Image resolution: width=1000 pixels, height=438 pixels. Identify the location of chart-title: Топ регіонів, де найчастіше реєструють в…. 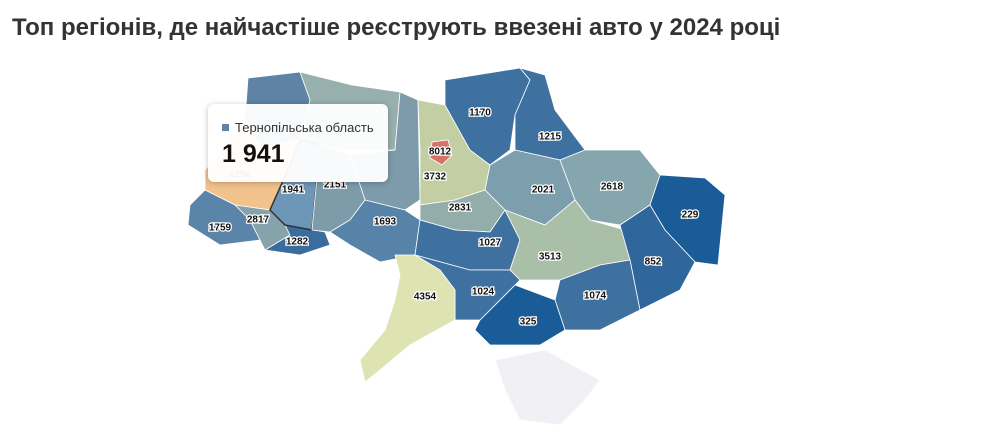
(396, 27).